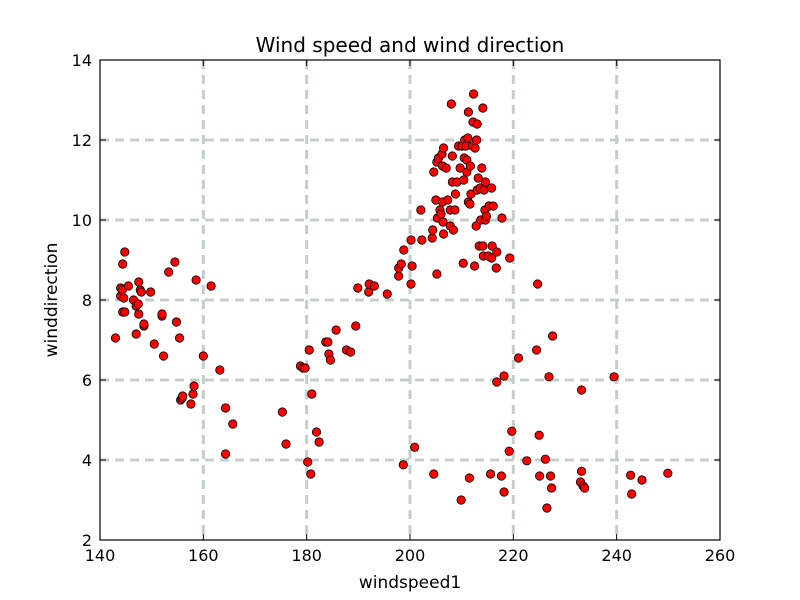 This screenshot has height=600, width=800. Describe the element at coordinates (306, 555) in the screenshot. I see `x-tick-label: 180` at that location.